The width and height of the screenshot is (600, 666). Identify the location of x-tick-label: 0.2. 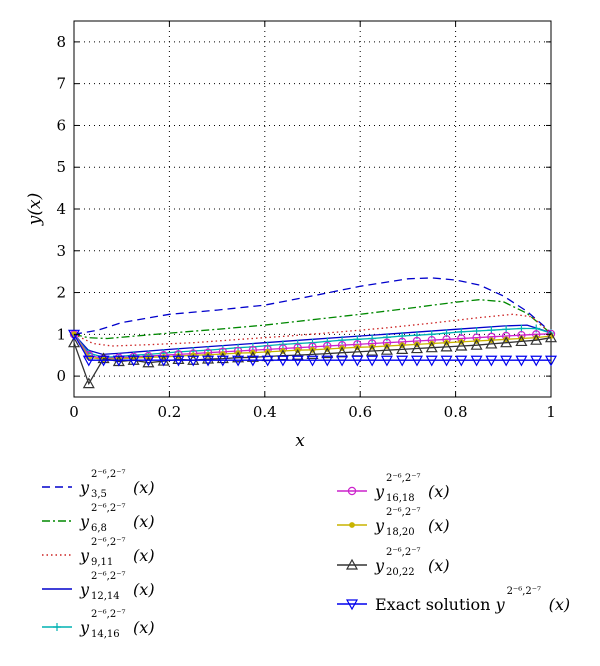
(169, 412).